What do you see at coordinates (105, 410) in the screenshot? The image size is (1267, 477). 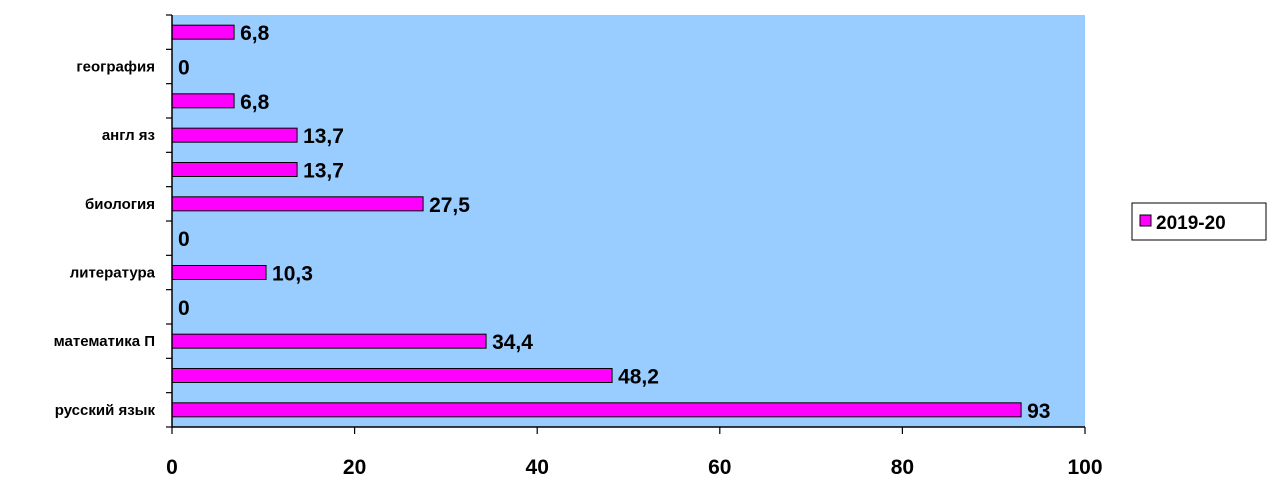 I see `category-label: русский язык` at bounding box center [105, 410].